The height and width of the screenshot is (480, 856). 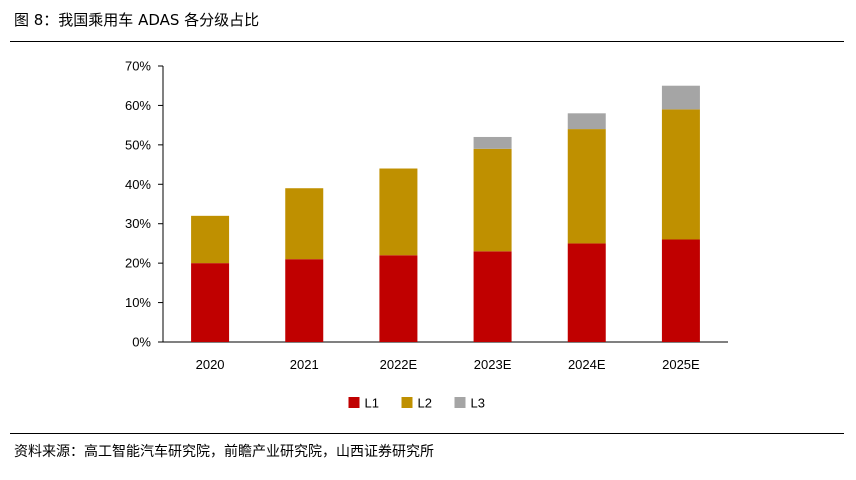 I want to click on legend: L1 L2 L3, so click(x=416, y=403).